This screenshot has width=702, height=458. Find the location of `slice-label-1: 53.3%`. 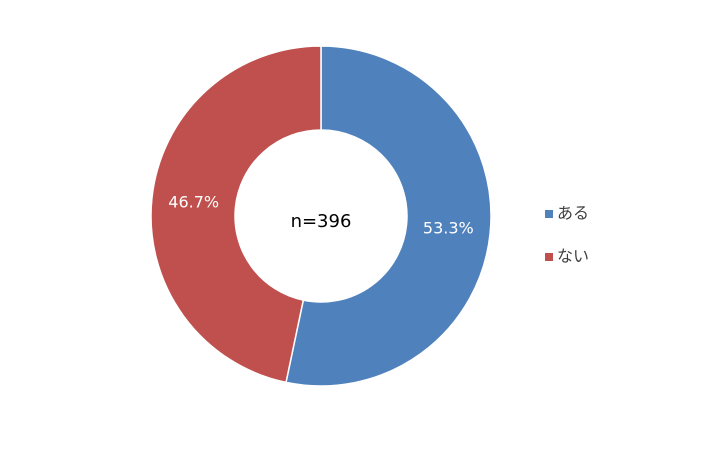

slice-label-1: 53.3% is located at coordinates (448, 228).